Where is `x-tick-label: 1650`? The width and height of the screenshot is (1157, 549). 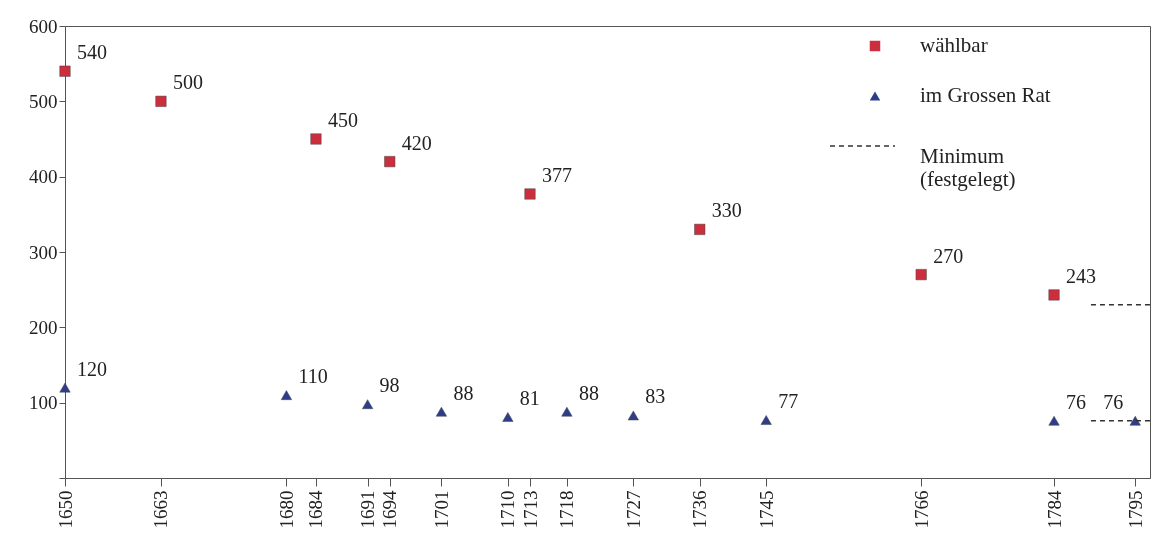 x-tick-label: 1650 is located at coordinates (65, 509).